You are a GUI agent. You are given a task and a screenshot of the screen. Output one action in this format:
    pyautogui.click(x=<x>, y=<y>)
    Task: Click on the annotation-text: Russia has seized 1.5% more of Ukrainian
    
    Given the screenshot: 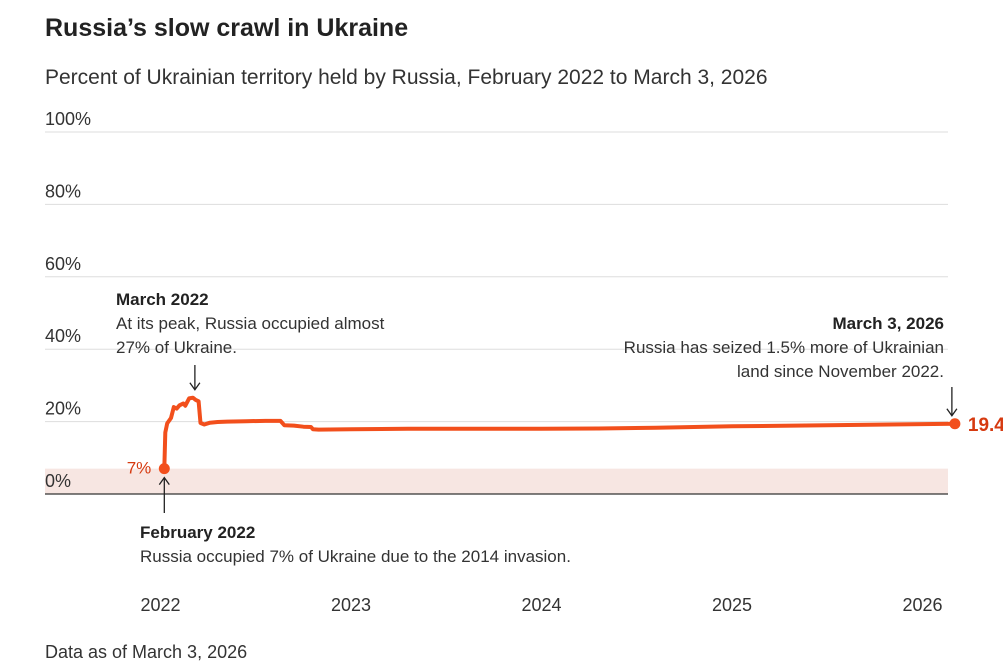 What is the action you would take?
    pyautogui.click(x=784, y=347)
    